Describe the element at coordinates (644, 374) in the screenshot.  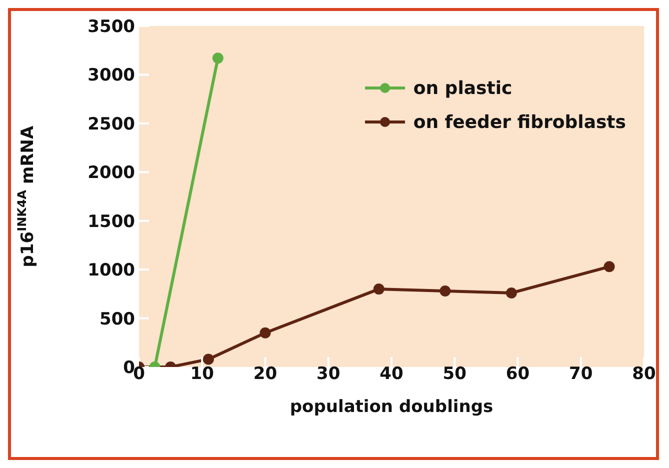
I see `x-tick-label: 80` at that location.